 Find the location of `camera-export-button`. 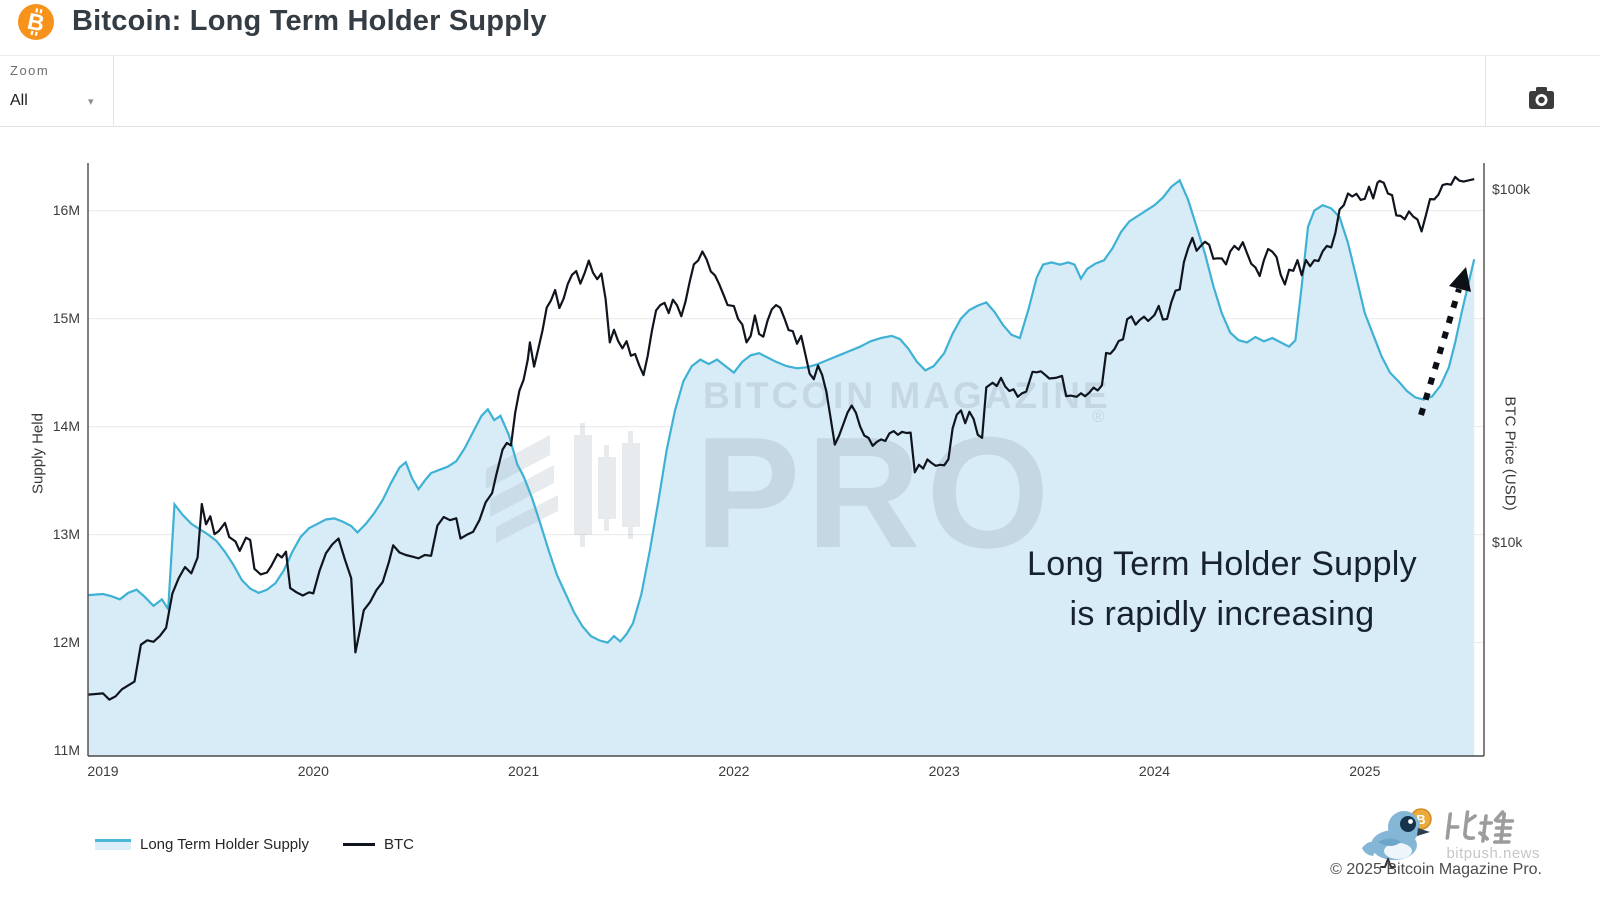

camera-export-button is located at coordinates (1541, 99).